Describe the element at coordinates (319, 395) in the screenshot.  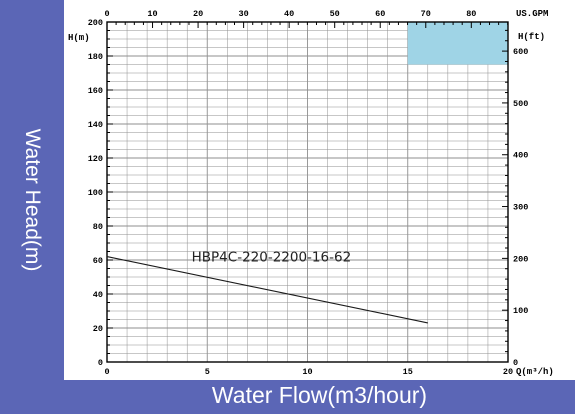
I see `x-axis-title: Water Flow(m3/hour)` at that location.